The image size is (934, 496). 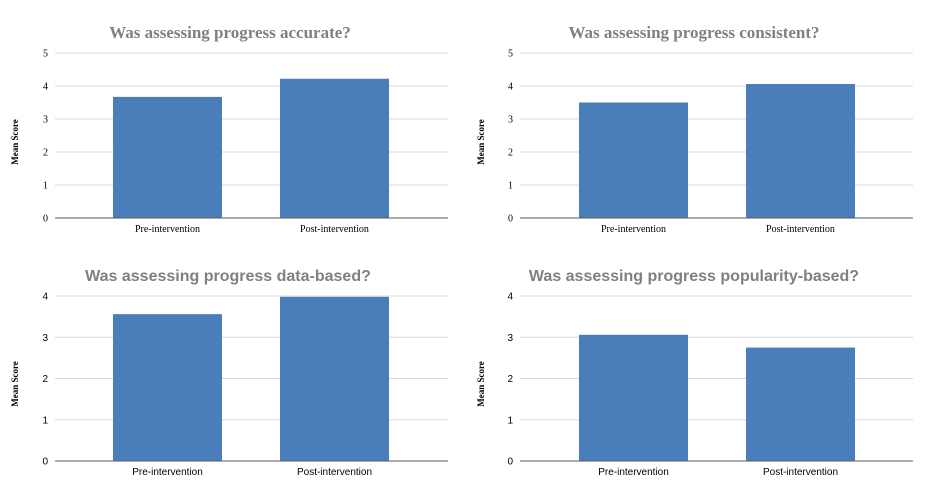 What do you see at coordinates (694, 276) in the screenshot?
I see `chart-title: Was assessing progress popularity-based?` at bounding box center [694, 276].